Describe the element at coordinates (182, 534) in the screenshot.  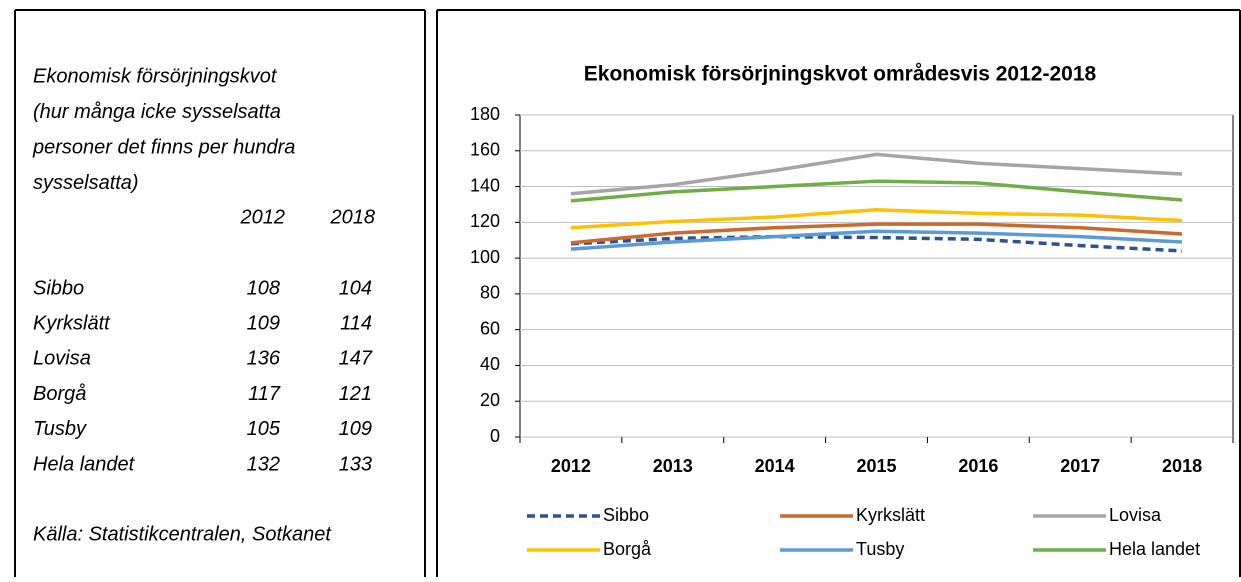
I see `source: Källa: Statistikcentralen, Sotkanet` at that location.